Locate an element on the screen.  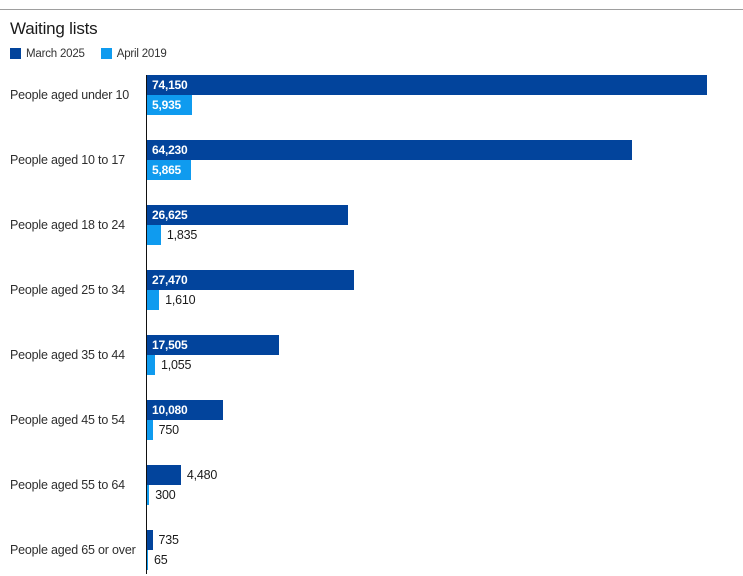
row-bars: 64,230 5,865 is located at coordinates (444, 172).